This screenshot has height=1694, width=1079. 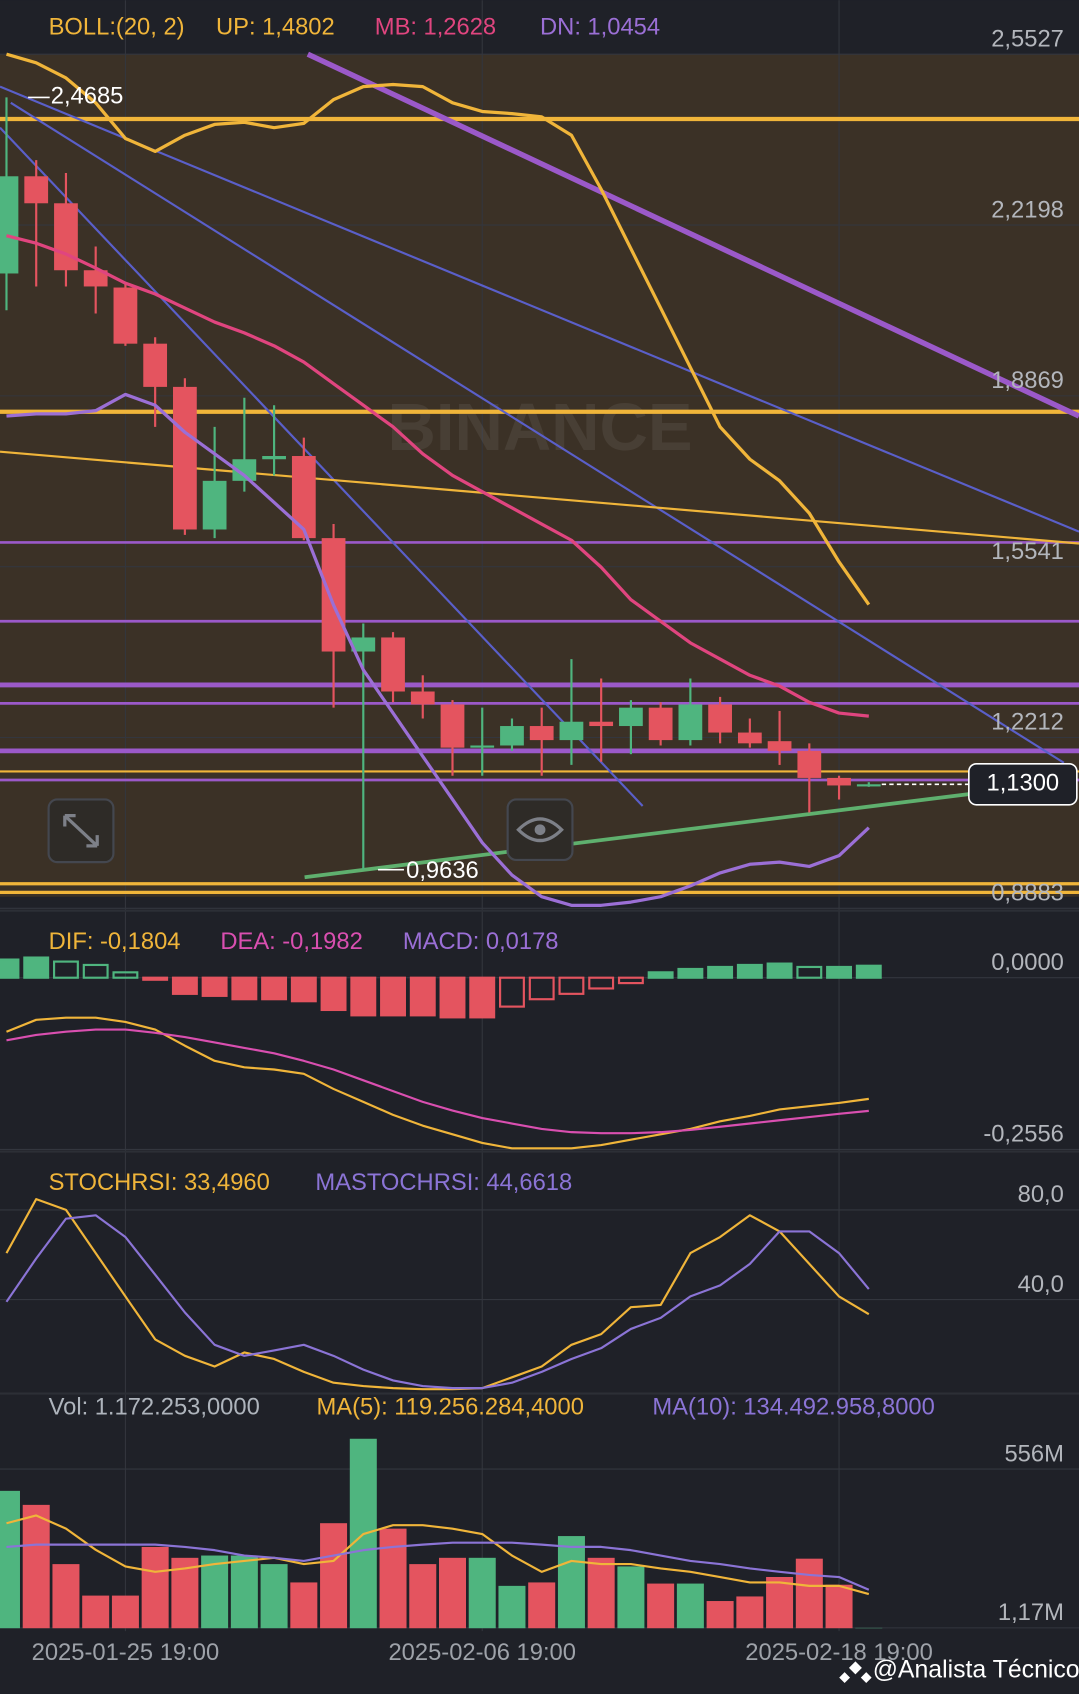 I want to click on legend-value: 44,6618, so click(x=529, y=1182).